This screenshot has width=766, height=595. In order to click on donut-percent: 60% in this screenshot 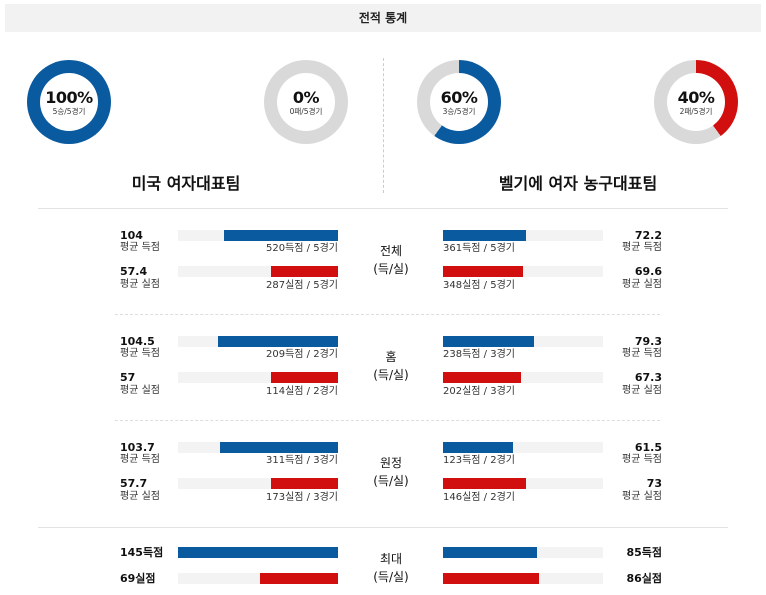, I will do `click(459, 97)`.